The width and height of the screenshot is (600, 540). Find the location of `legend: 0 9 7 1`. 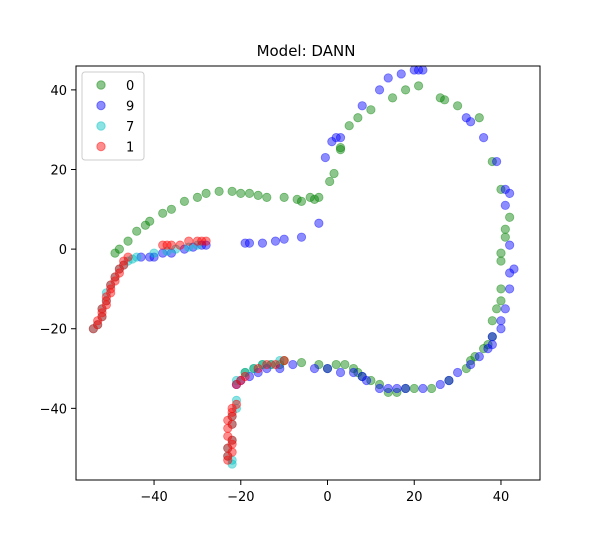

legend: 0 9 7 1 is located at coordinates (113, 116).